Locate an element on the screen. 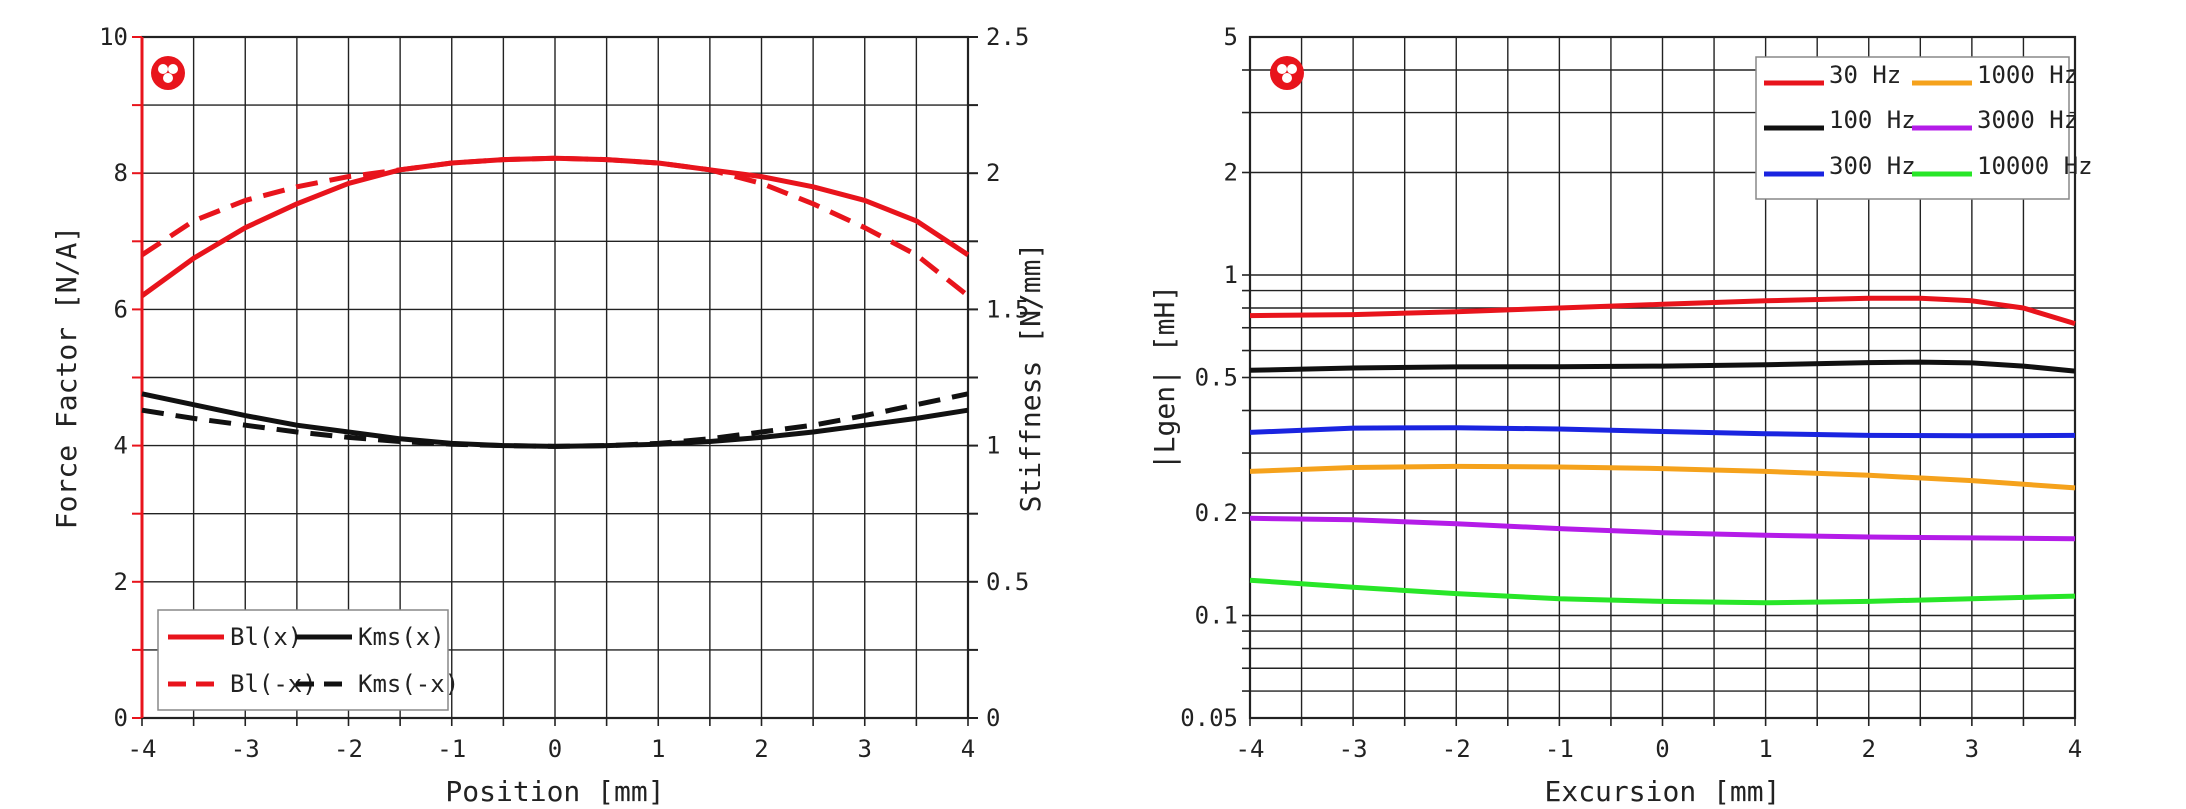 This screenshot has width=2186, height=809. series-line-30-hz is located at coordinates (1662, 310).